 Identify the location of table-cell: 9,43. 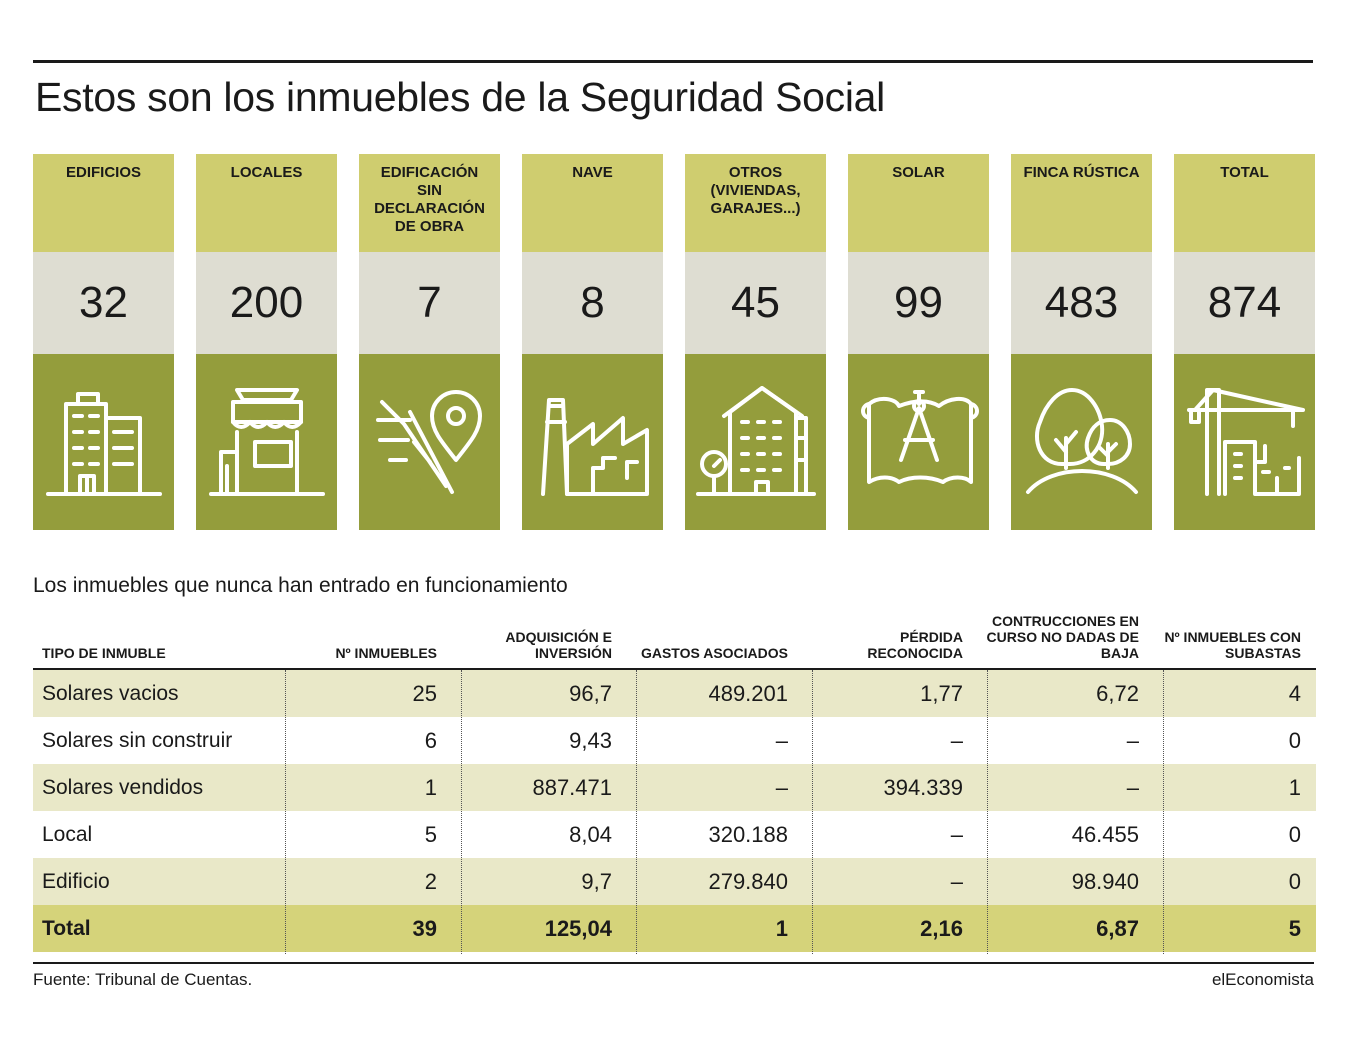
(590, 740).